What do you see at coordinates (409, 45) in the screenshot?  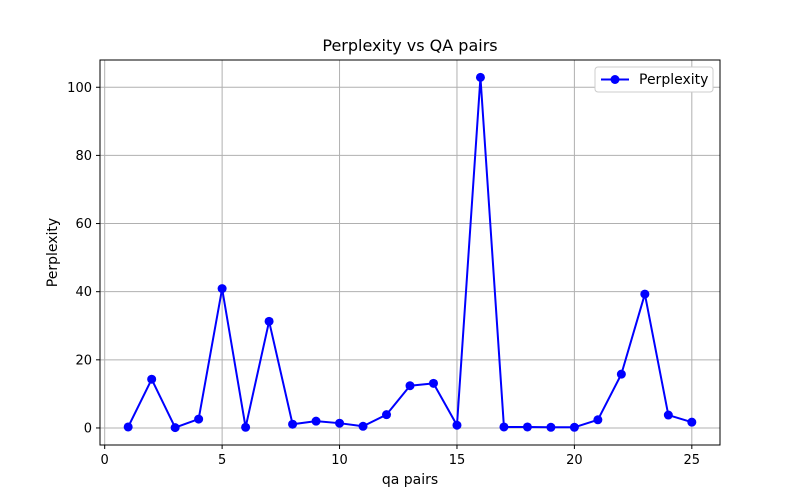 I see `chart-title: Perplexity vs QA pairs` at bounding box center [409, 45].